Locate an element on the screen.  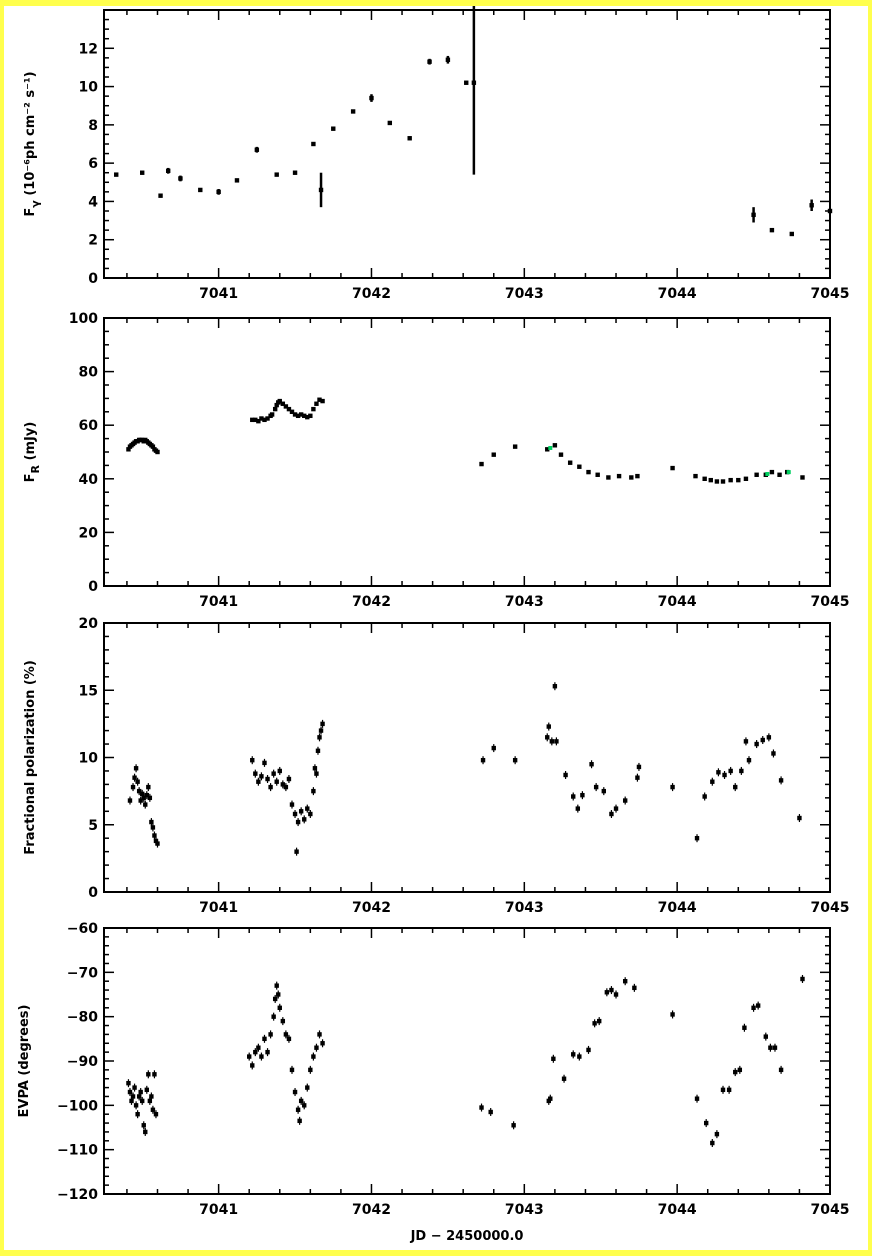
y-tick-label: 12 is located at coordinates (88, 49).